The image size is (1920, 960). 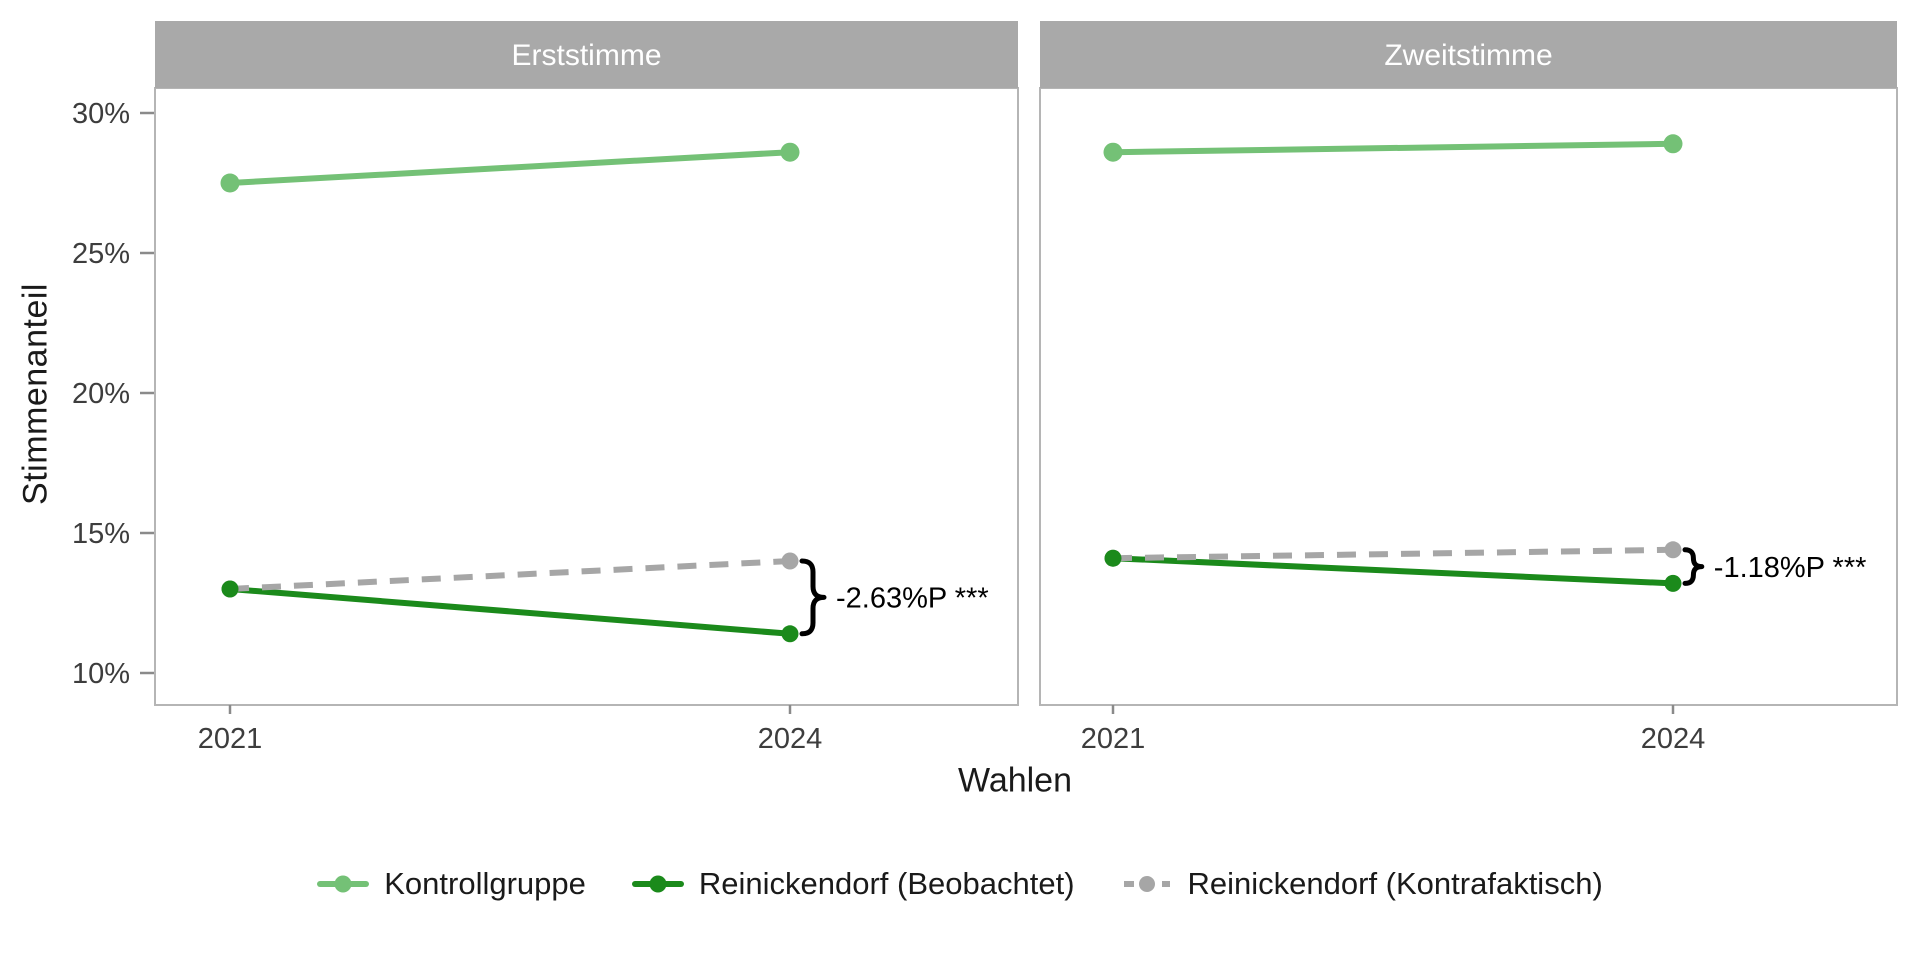 What do you see at coordinates (101, 254) in the screenshot?
I see `y-tick-label: 25%` at bounding box center [101, 254].